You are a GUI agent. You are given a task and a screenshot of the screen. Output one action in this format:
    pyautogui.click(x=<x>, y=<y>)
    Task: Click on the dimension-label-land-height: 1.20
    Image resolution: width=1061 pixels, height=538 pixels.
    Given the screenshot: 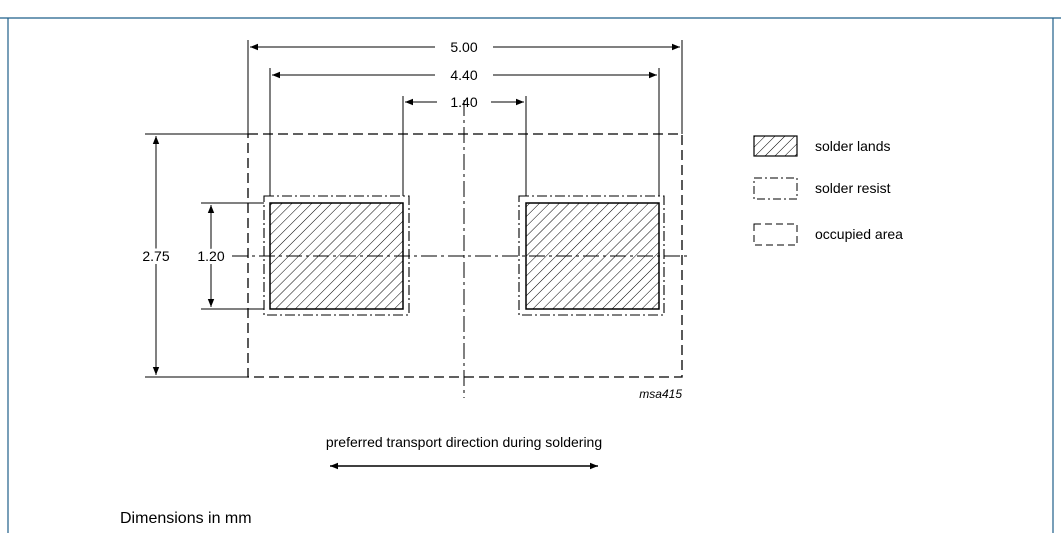 What is the action you would take?
    pyautogui.click(x=210, y=256)
    